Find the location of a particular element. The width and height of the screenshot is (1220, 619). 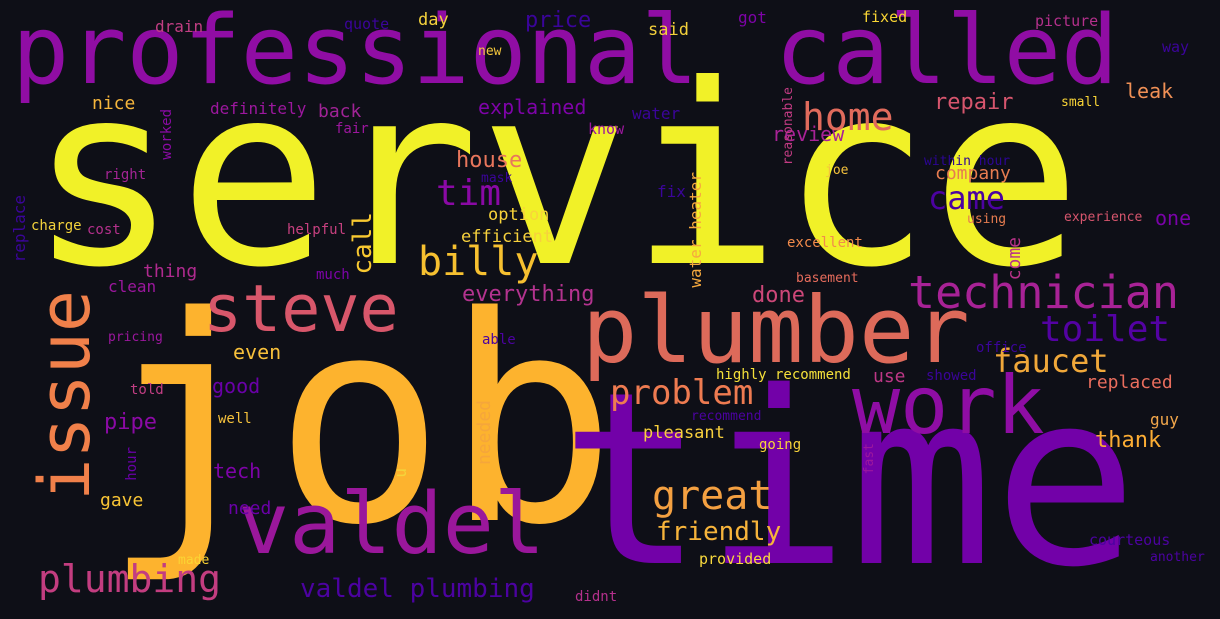

word: replaced is located at coordinates (1129, 382).